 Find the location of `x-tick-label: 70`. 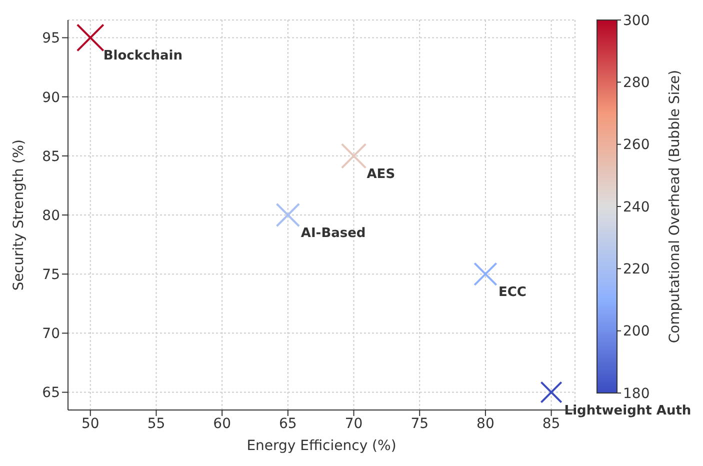

x-tick-label: 70 is located at coordinates (353, 424).